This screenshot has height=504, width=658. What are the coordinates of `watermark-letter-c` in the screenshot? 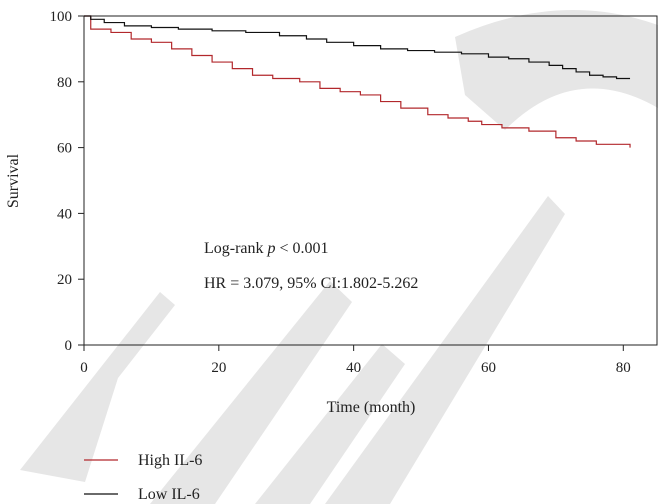 It's located at (556, 70).